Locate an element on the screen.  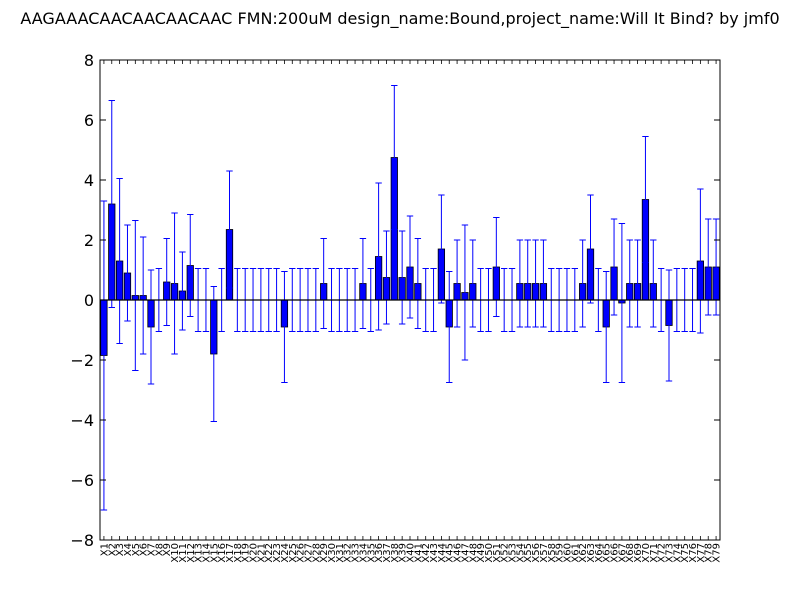
x-tick-label: X12 is located at coordinates (191, 553).